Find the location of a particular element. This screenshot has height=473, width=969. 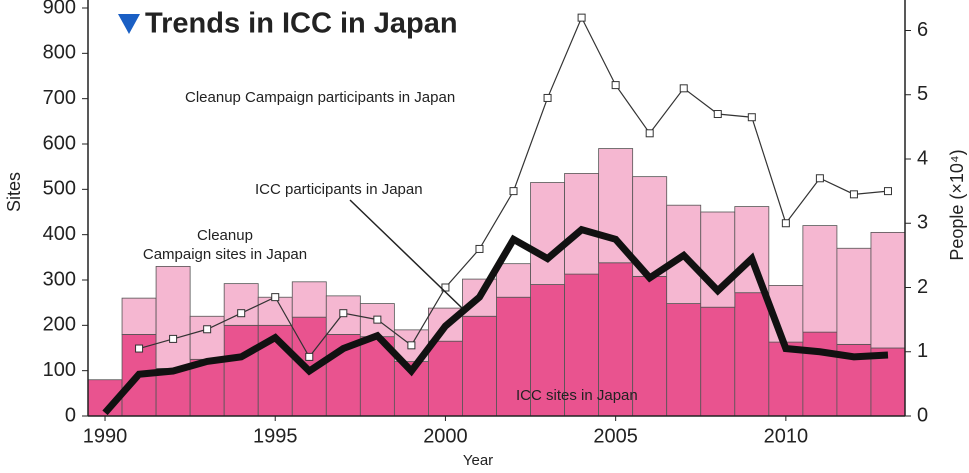

label-pointer is located at coordinates (406, 254).